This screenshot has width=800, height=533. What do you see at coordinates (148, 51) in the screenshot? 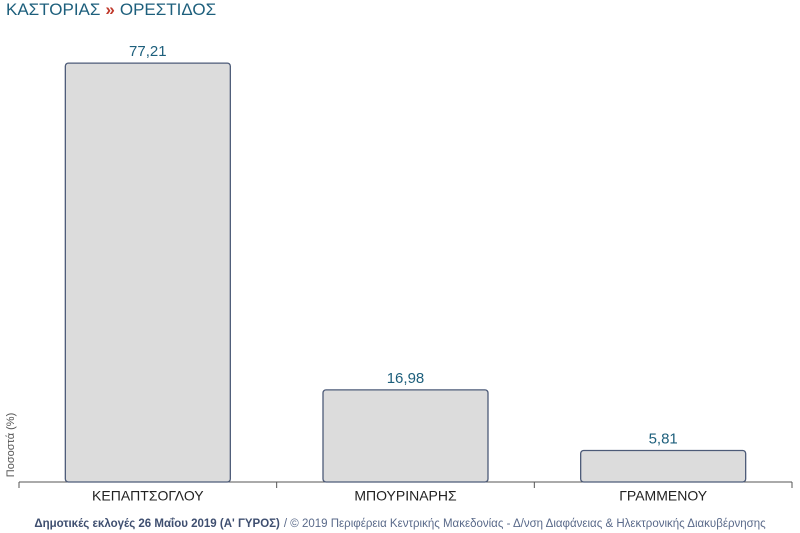
I see `value-label: 77,21` at bounding box center [148, 51].